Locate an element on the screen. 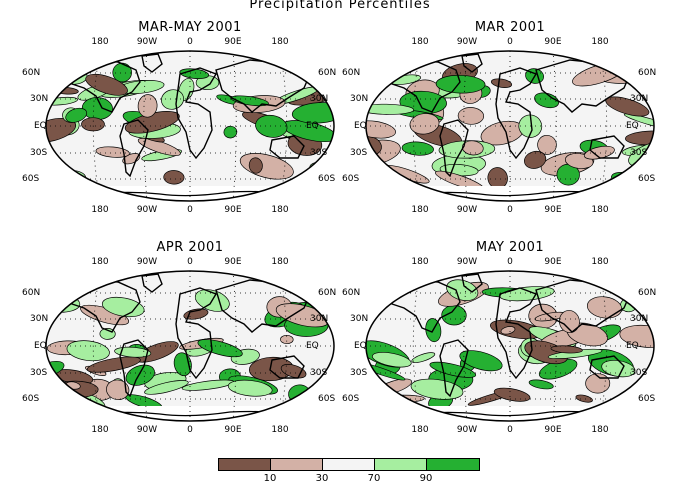 This screenshot has width=680, height=485. legend-tick: 90 is located at coordinates (426, 478).